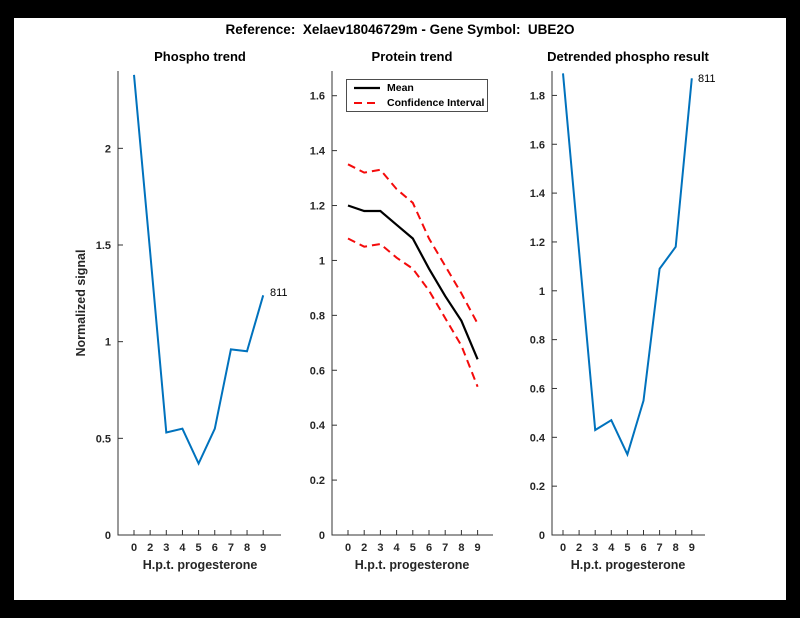 The height and width of the screenshot is (618, 800). Describe the element at coordinates (707, 79) in the screenshot. I see `detrended-endpoint-annotation: 811` at that location.